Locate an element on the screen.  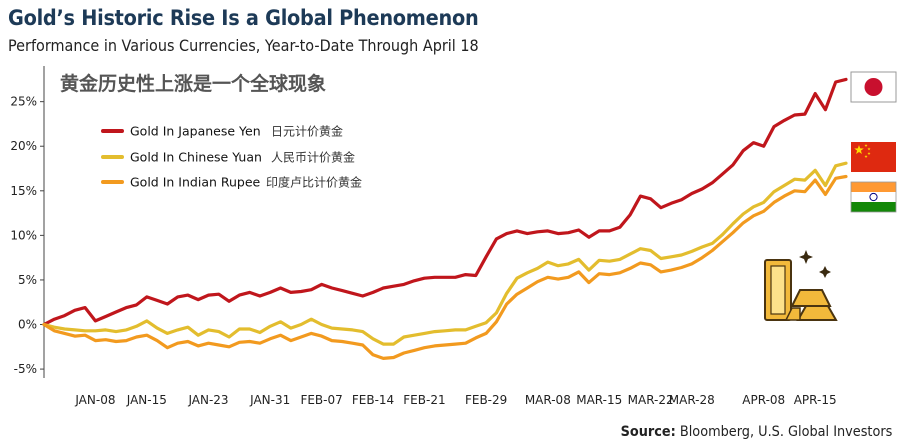
source-note: Source: Bloomberg, U.S. Global Investors is located at coordinates (756, 432).